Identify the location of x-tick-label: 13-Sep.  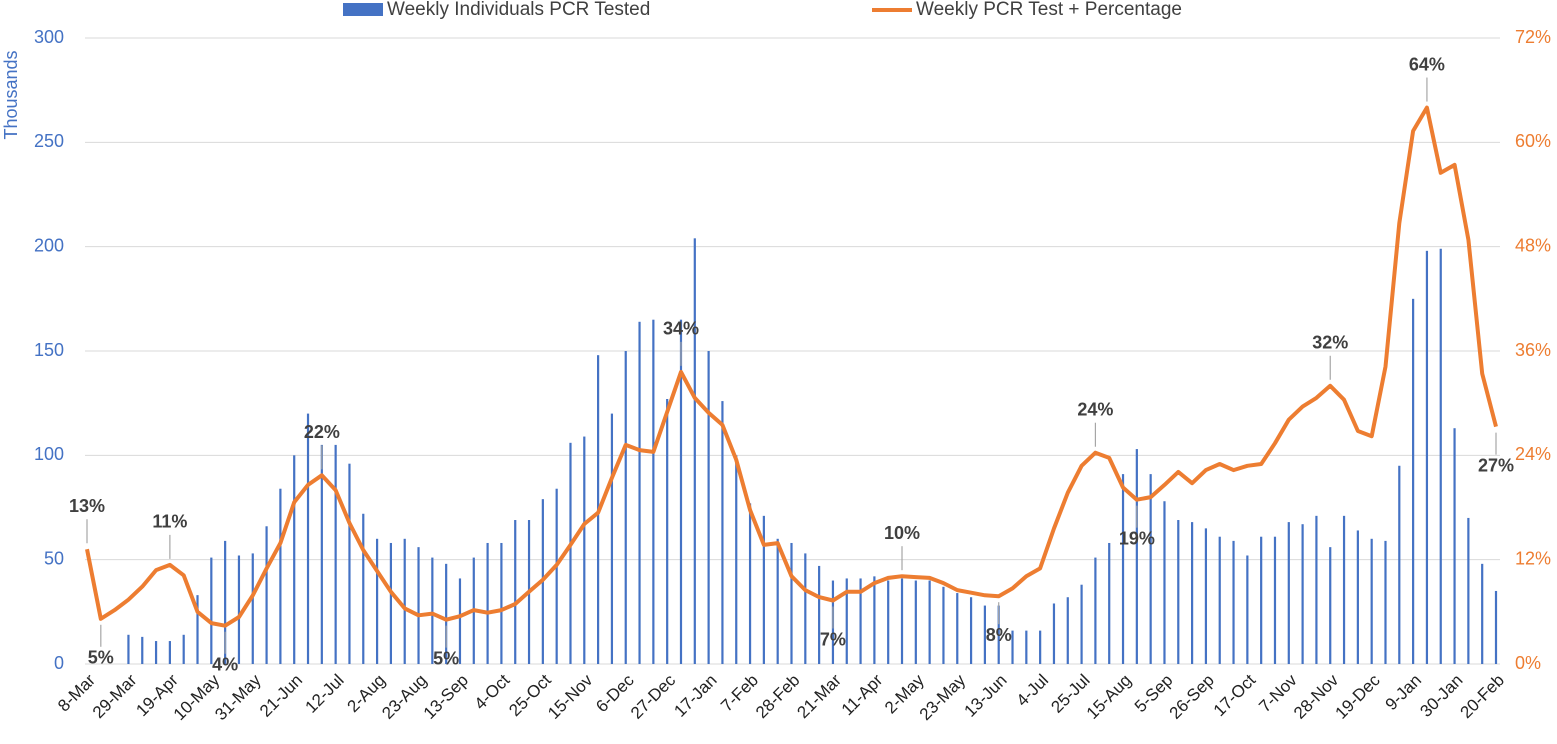
(446, 697).